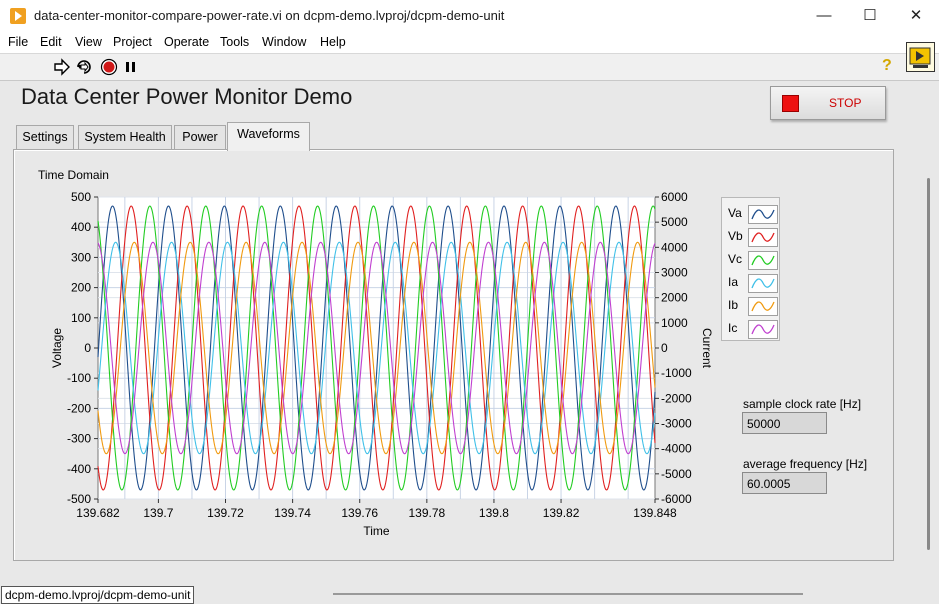  I want to click on chart-legend: Va Vb Vc Ia Ib Ic, so click(750, 269).